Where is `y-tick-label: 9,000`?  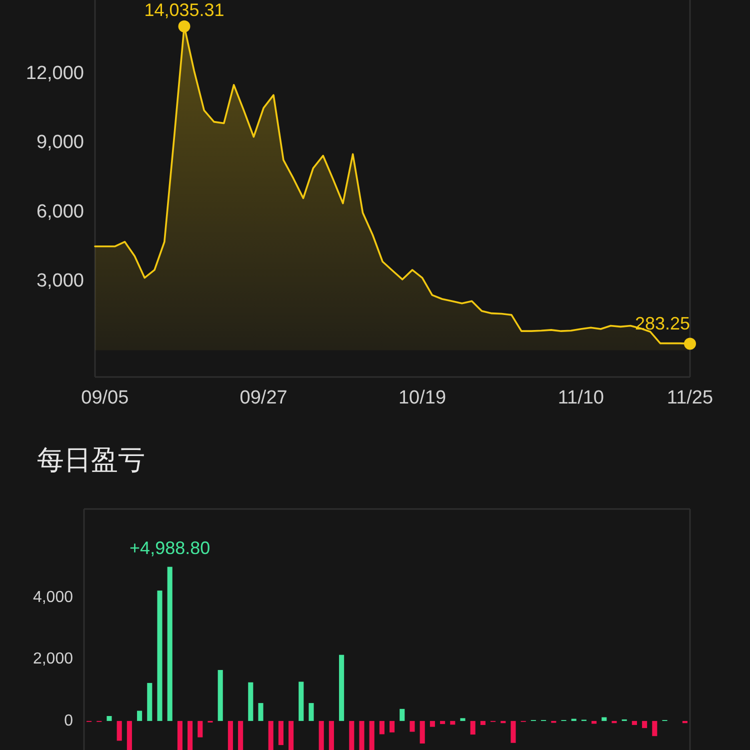
y-tick-label: 9,000 is located at coordinates (60, 143).